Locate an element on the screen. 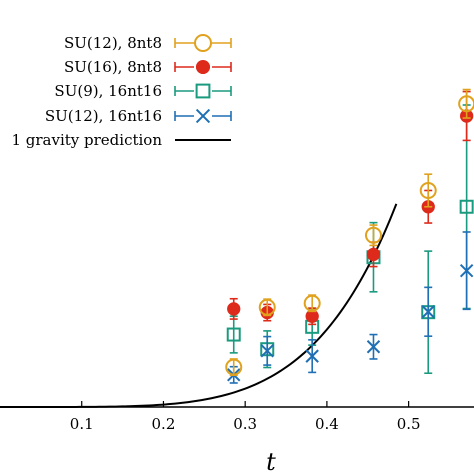 This screenshot has width=474, height=474. legend-label: SU(12), 16nt16 is located at coordinates (103, 116).